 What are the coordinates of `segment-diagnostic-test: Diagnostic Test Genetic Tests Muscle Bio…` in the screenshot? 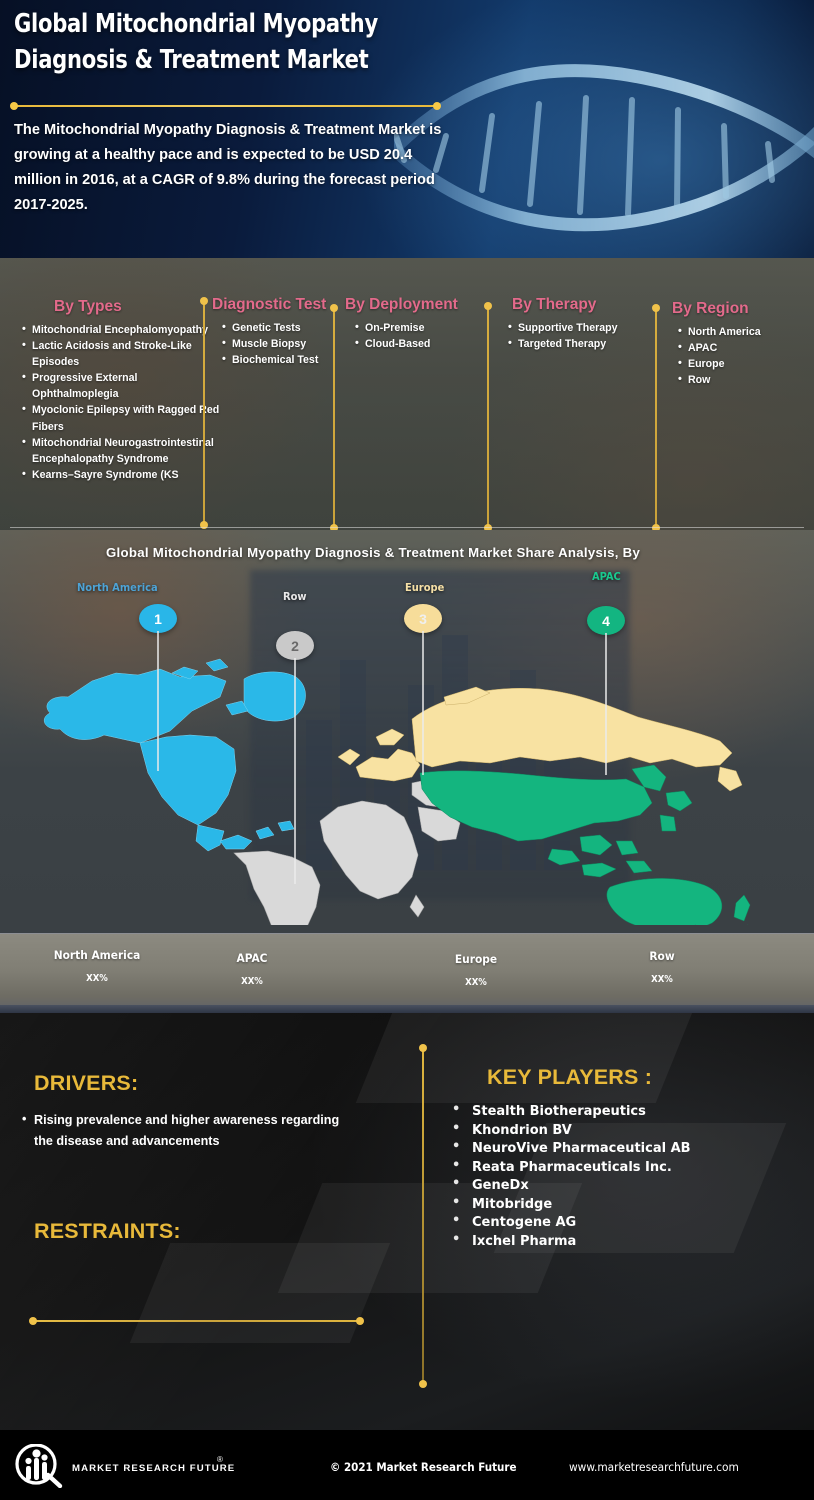 It's located at (277, 332).